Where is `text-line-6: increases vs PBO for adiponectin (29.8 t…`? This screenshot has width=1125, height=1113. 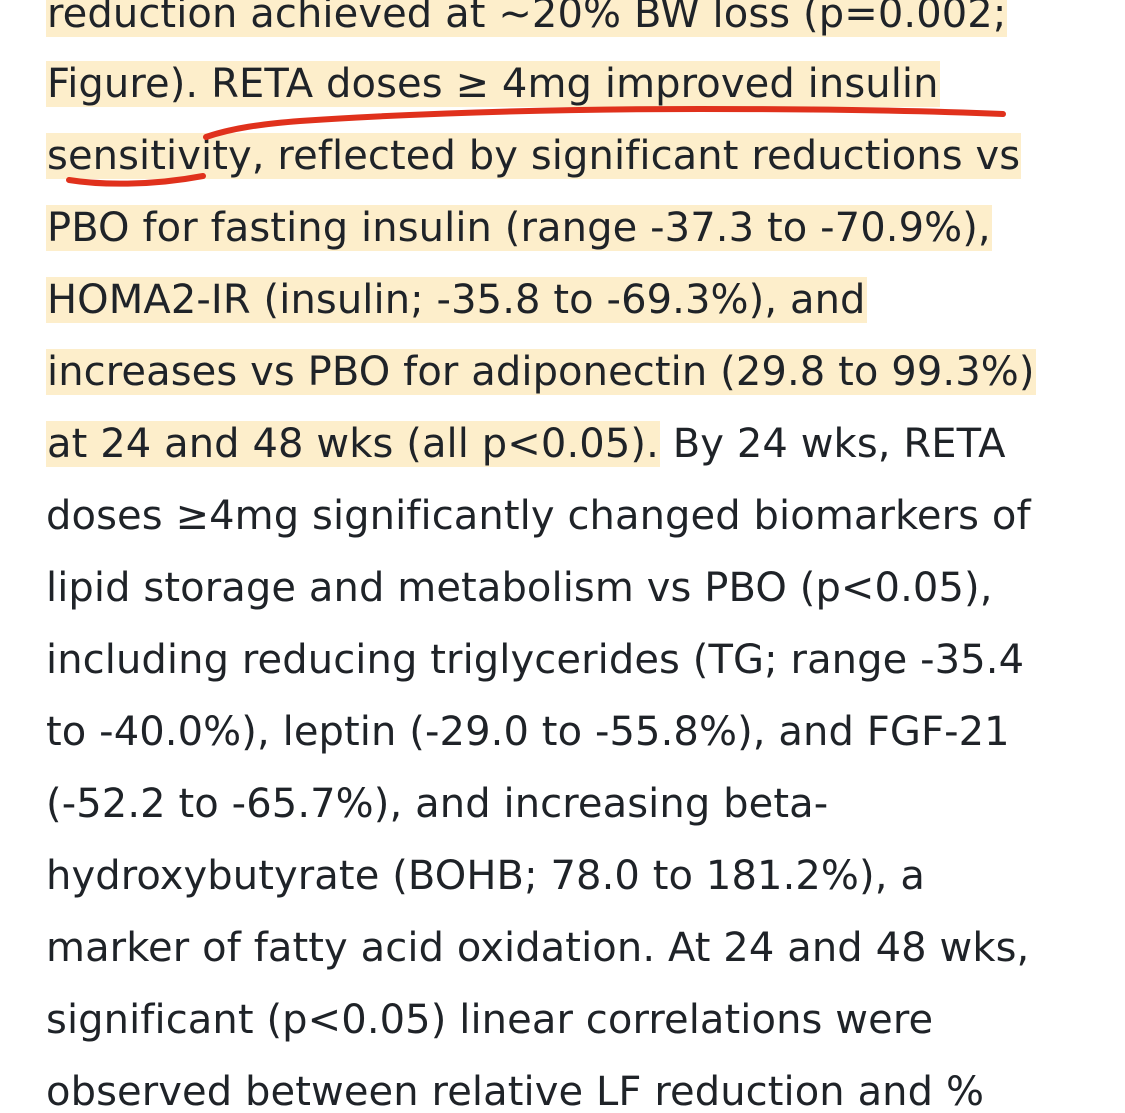
text-line-6: increases vs PBO for adiponectin (29.8 t… is located at coordinates (541, 372).